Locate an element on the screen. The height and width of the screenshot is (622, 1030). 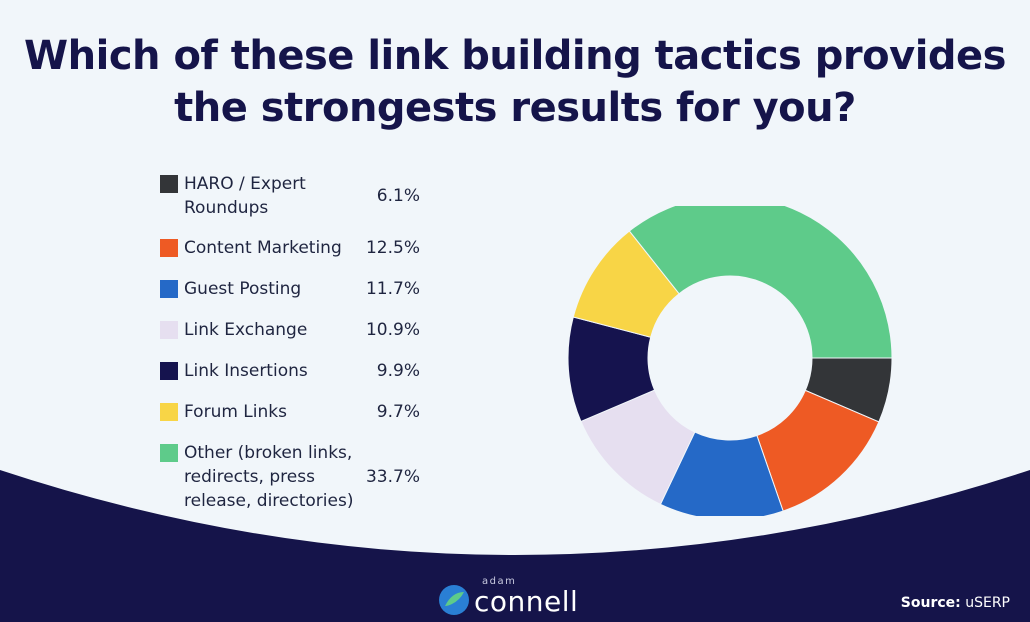
chart-title-line-2: the strongests results for you? is located at coordinates (515, 108).